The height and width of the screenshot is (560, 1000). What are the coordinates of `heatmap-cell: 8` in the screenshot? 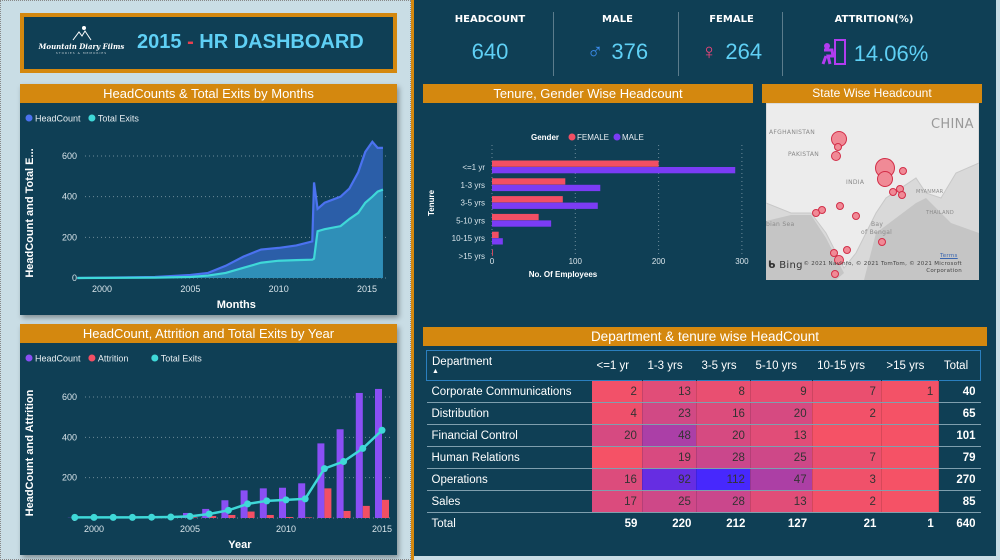 It's located at (723, 391).